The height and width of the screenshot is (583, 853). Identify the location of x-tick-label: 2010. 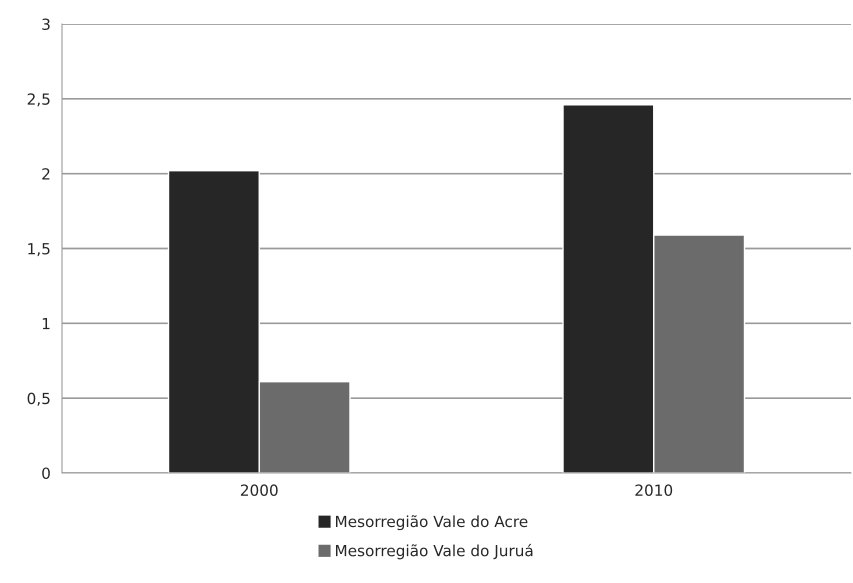
(653, 490).